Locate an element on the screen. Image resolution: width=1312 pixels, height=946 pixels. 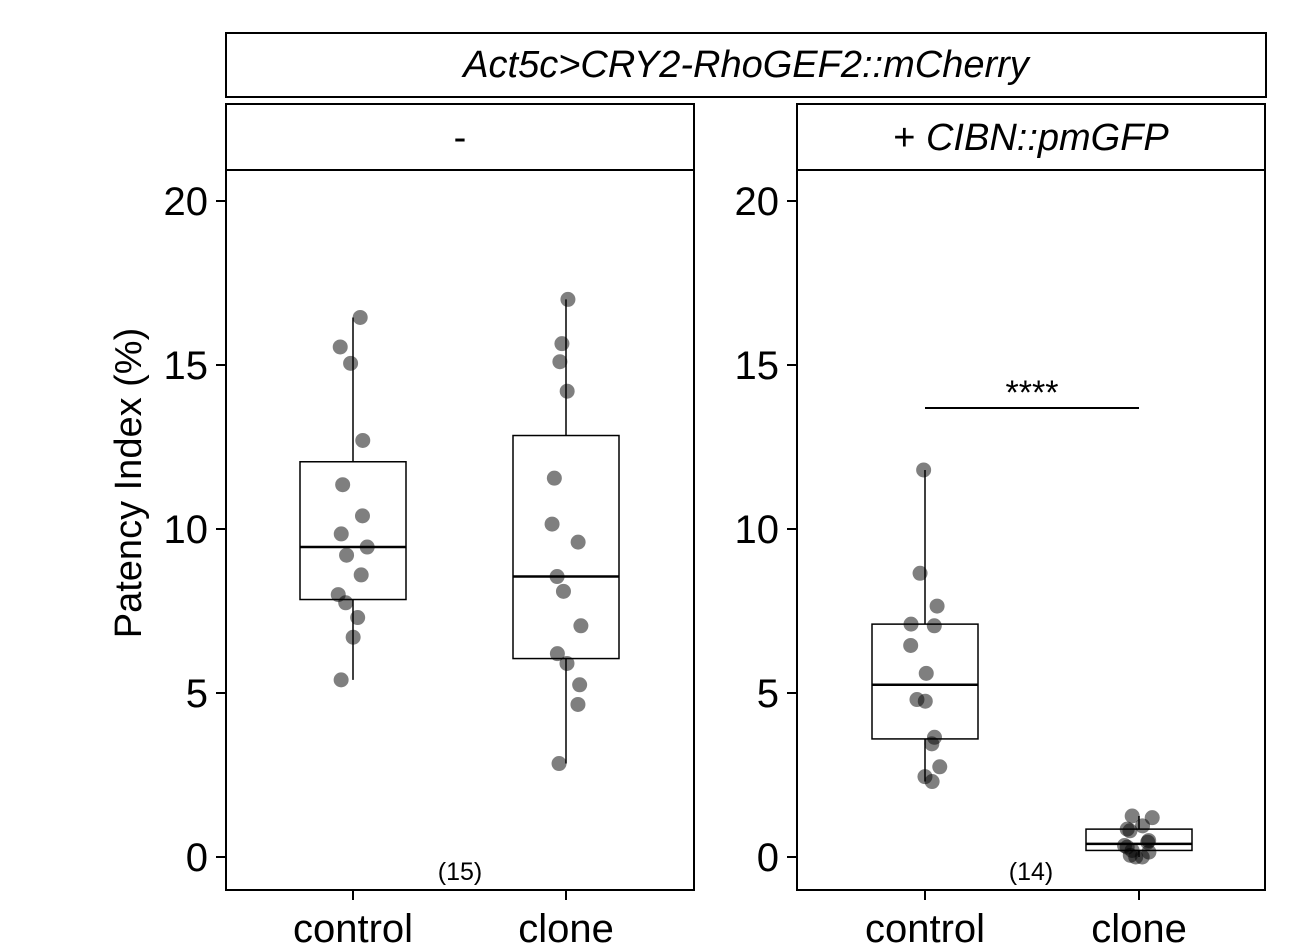
significance-label: **** is located at coordinates (1032, 393).